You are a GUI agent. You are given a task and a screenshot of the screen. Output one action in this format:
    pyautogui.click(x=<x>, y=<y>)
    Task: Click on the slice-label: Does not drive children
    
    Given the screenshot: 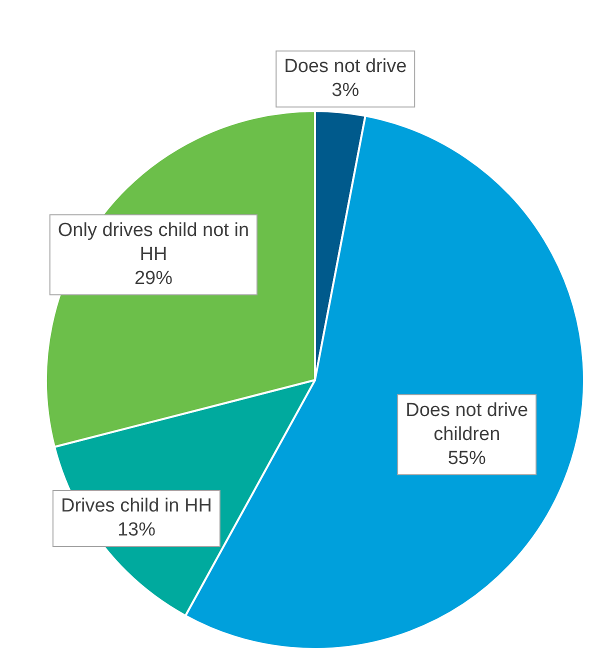 What is the action you would take?
    pyautogui.click(x=467, y=422)
    